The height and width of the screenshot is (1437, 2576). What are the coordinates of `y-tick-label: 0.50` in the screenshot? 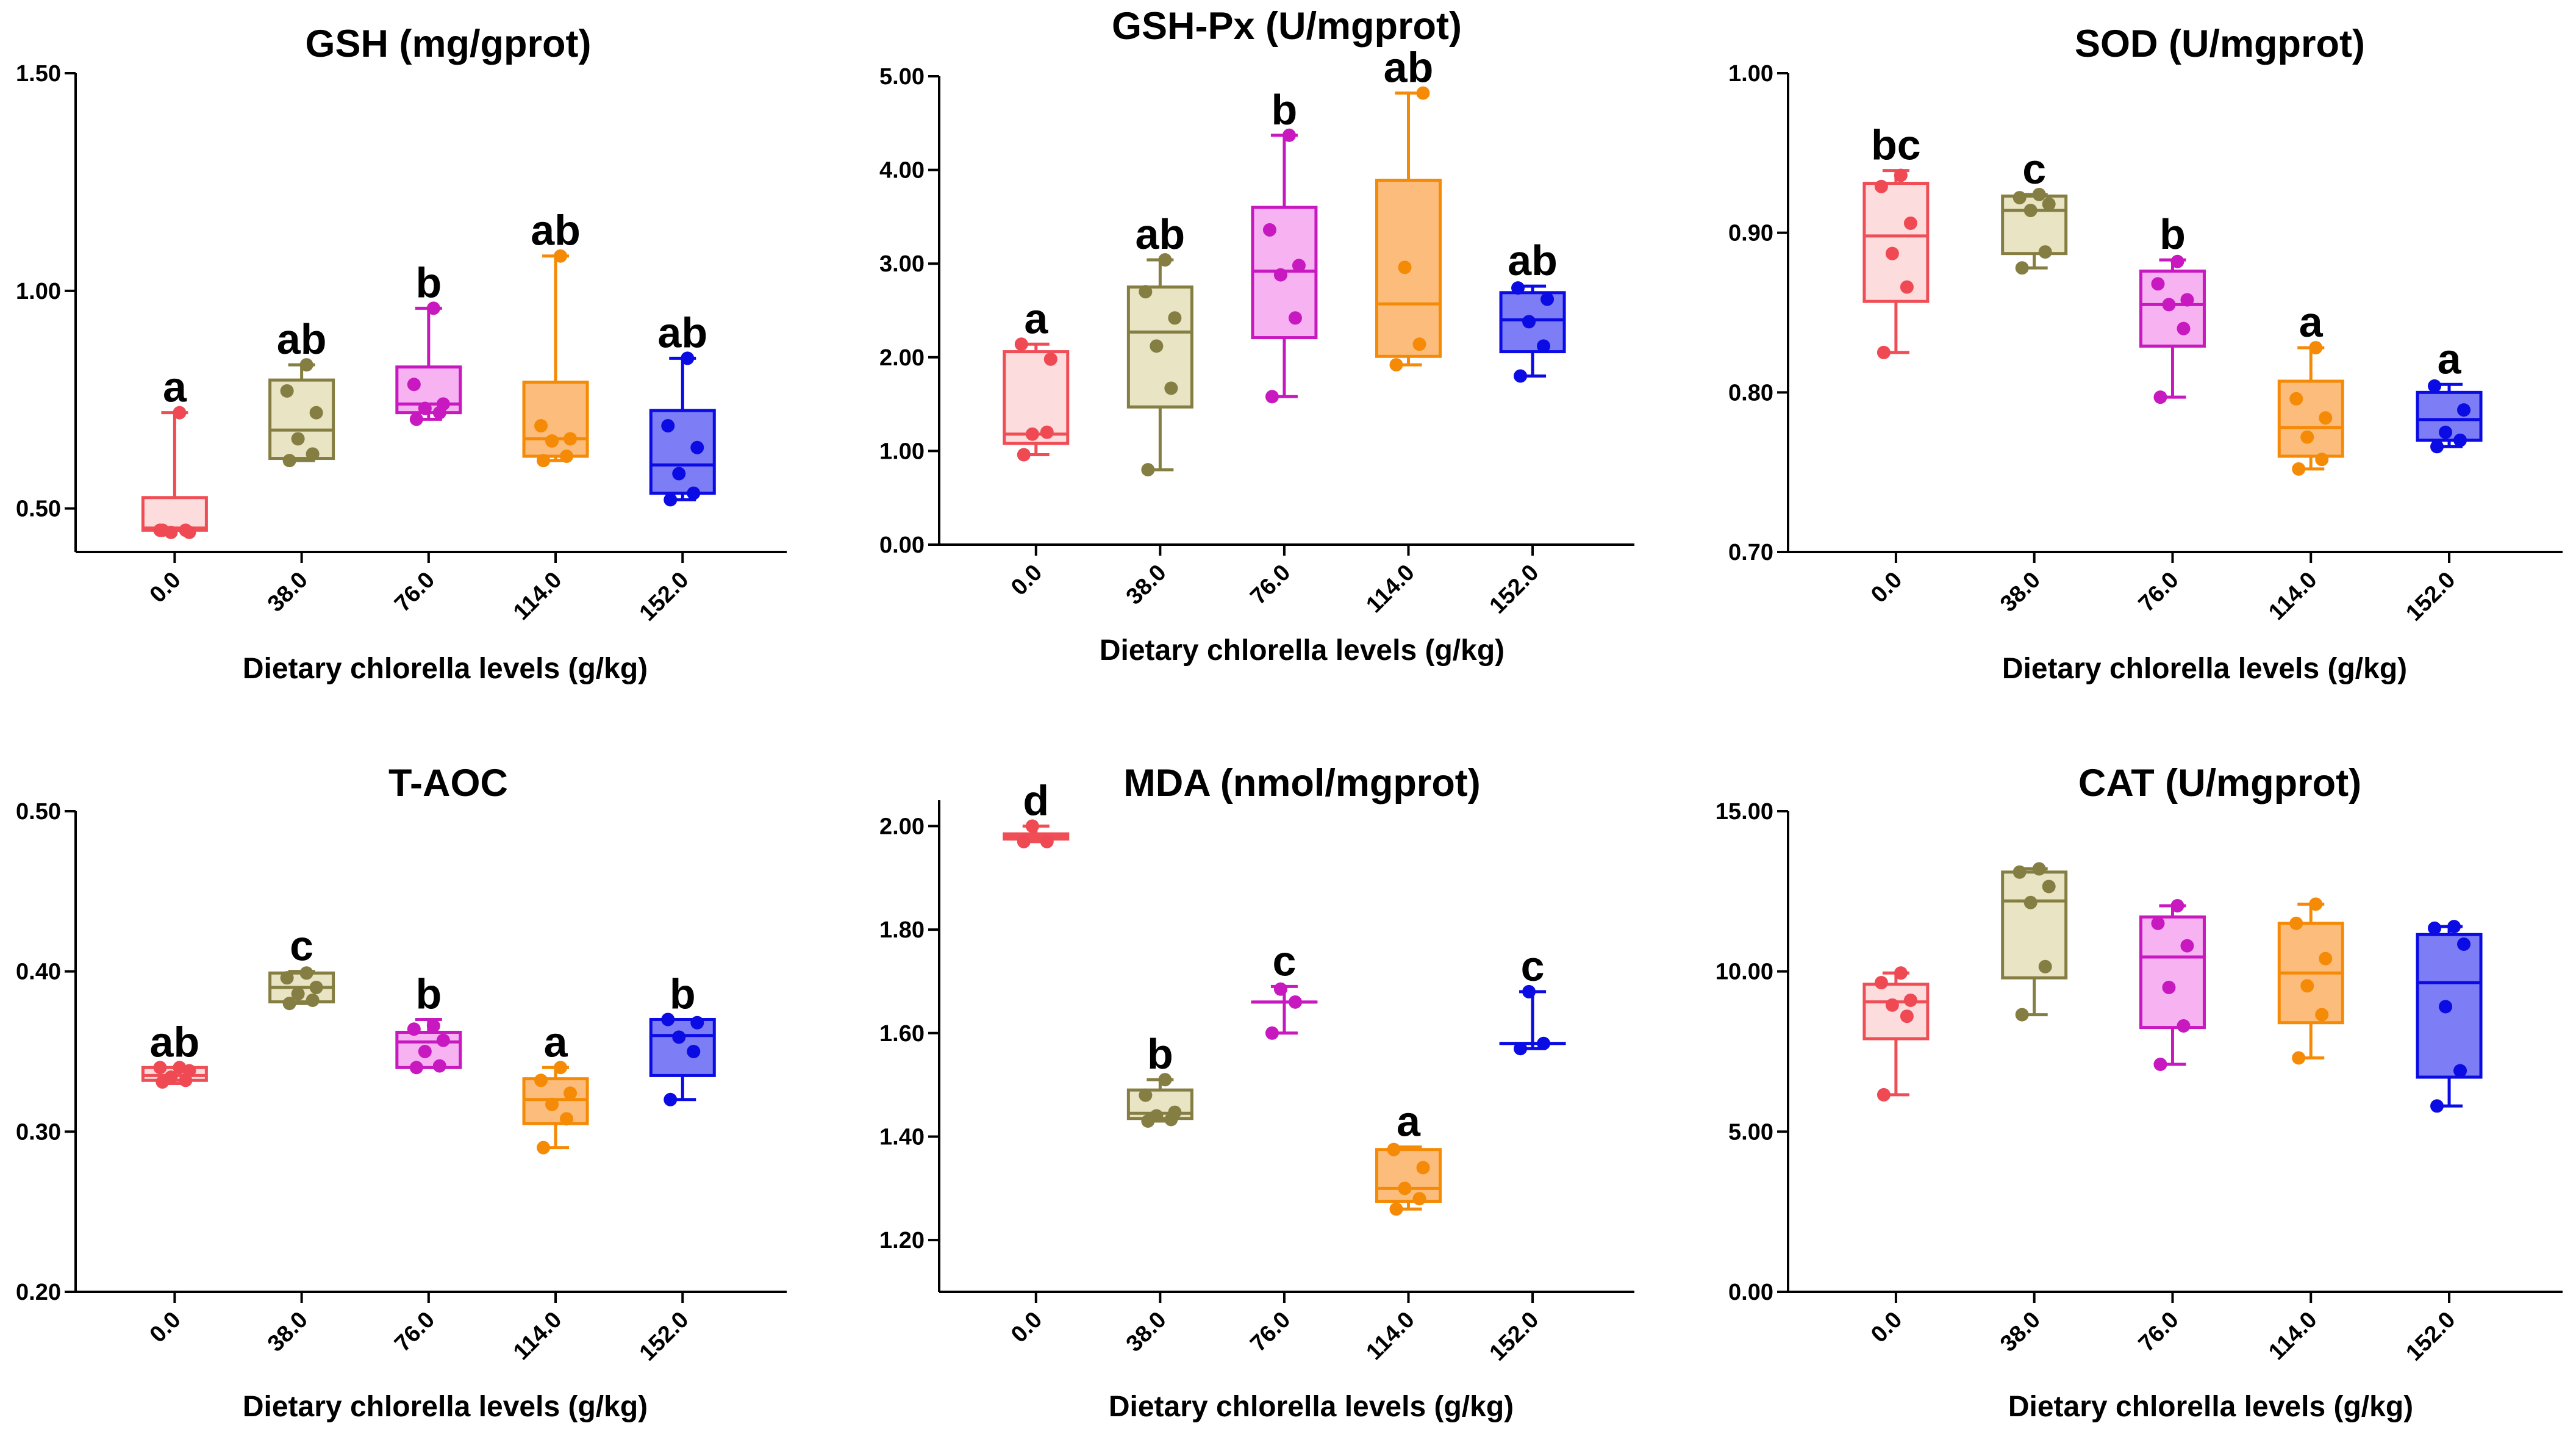 It's located at (38, 812).